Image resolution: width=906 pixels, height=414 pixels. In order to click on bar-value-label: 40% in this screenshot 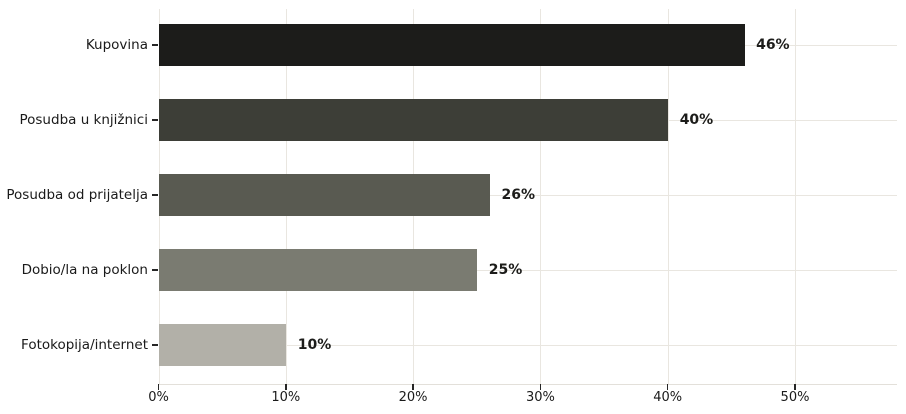, I will do `click(696, 120)`.